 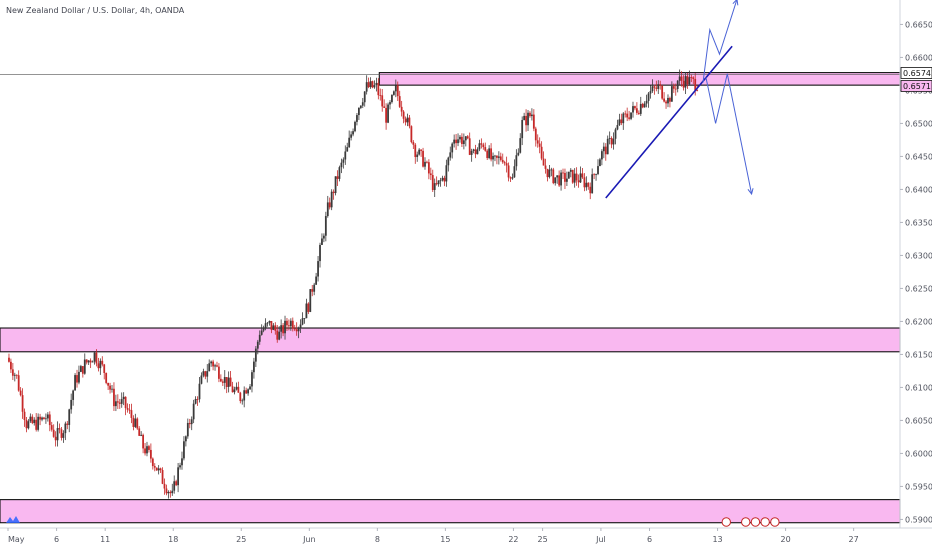 What do you see at coordinates (717, 539) in the screenshot?
I see `x-tick-label: 13` at bounding box center [717, 539].